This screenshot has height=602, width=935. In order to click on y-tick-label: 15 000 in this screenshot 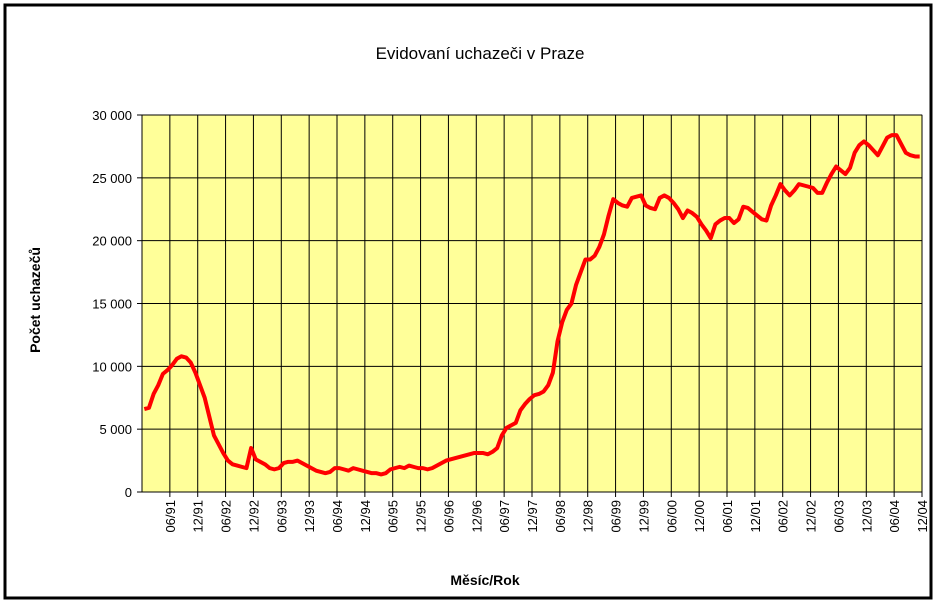, I will do `click(112, 304)`.